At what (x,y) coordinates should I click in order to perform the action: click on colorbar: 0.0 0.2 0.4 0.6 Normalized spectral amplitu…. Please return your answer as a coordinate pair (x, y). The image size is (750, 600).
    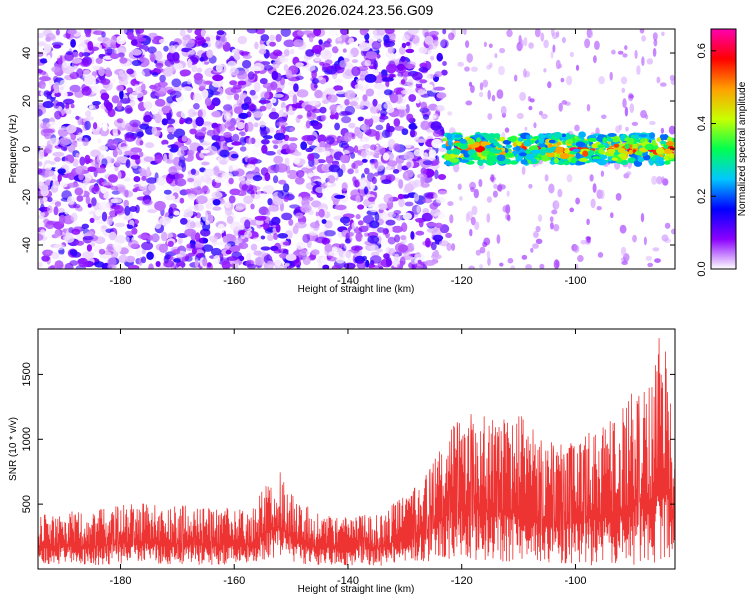
    Looking at the image, I should click on (722, 152).